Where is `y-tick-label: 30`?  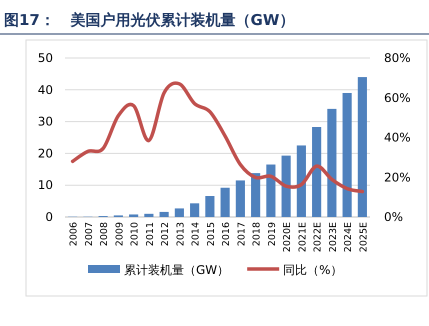 y-tick-label: 30 is located at coordinates (45, 121).